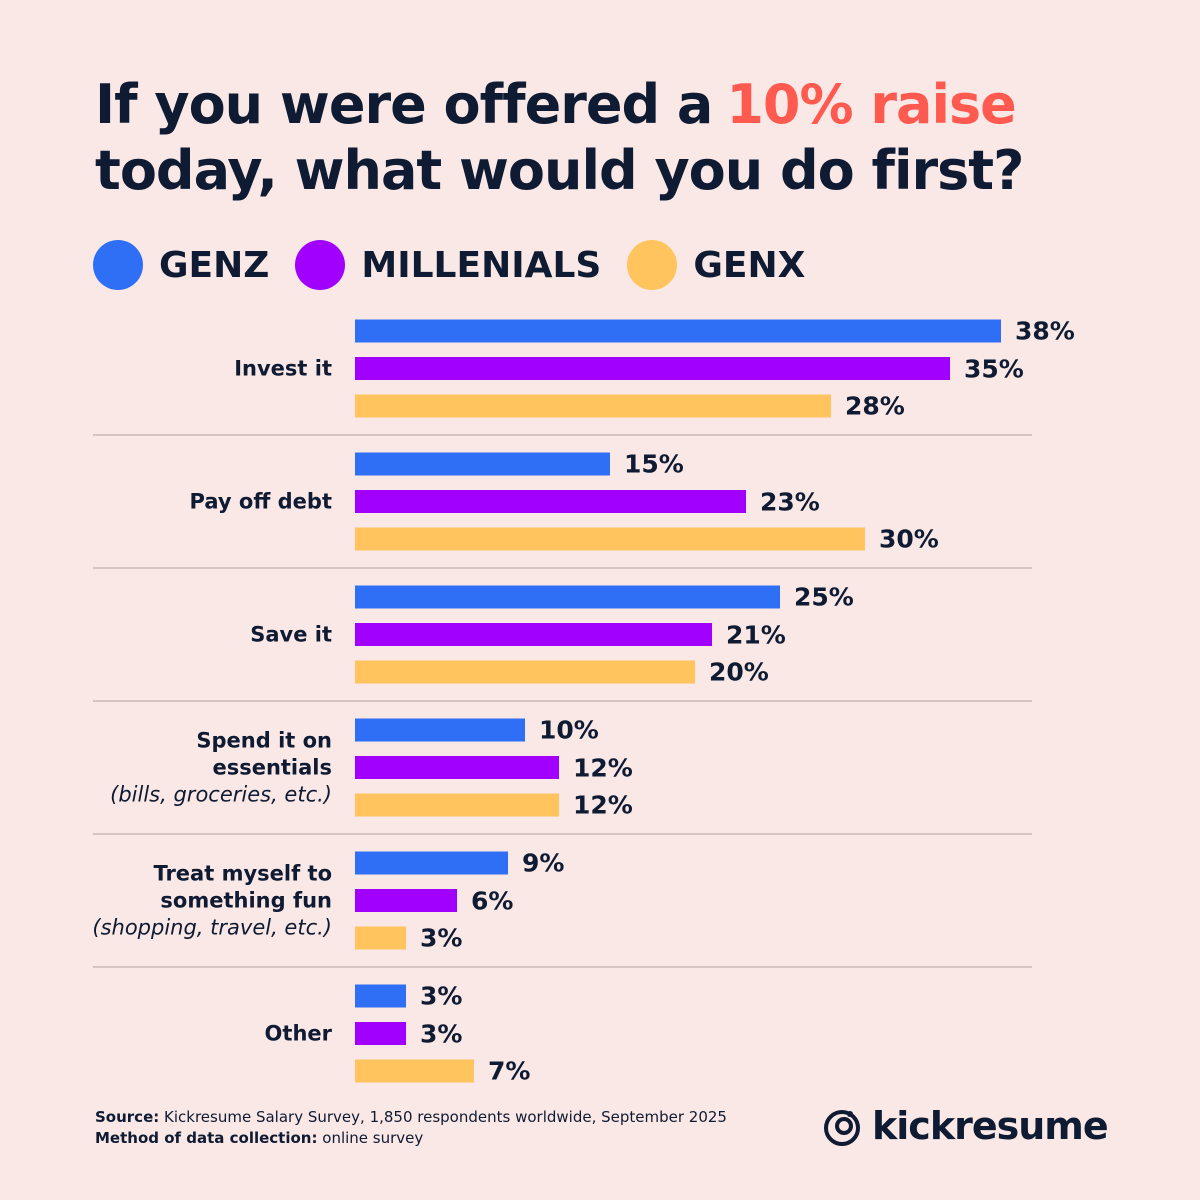 The height and width of the screenshot is (1200, 1200). Describe the element at coordinates (206, 1138) in the screenshot. I see `method-label: Method of data collection:` at that location.